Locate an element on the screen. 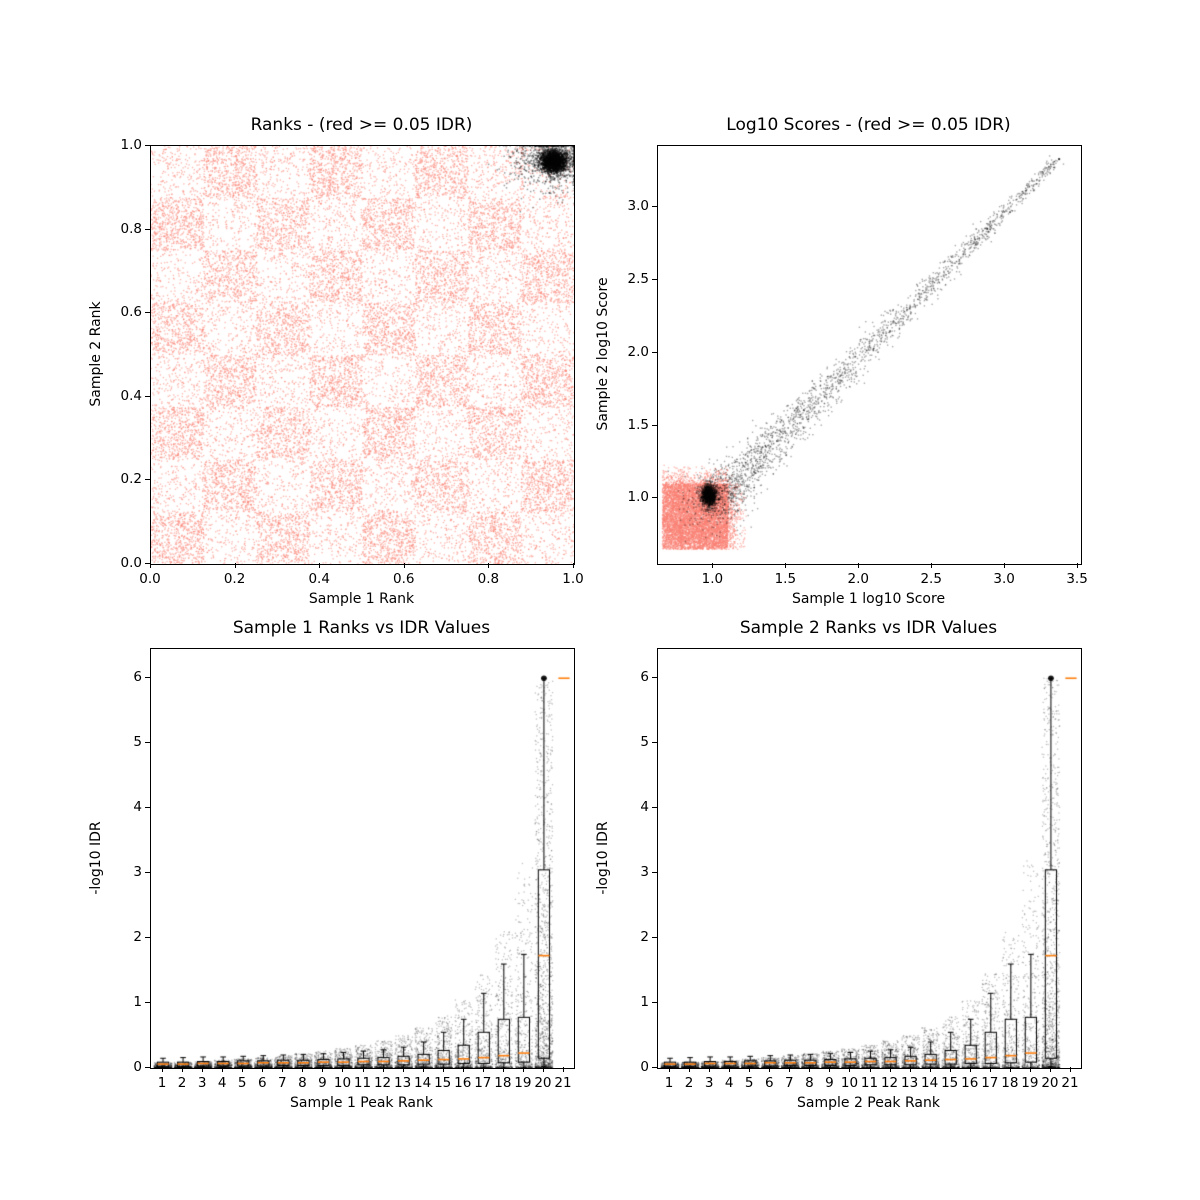  x-tick-label: 14 is located at coordinates (423, 1083).